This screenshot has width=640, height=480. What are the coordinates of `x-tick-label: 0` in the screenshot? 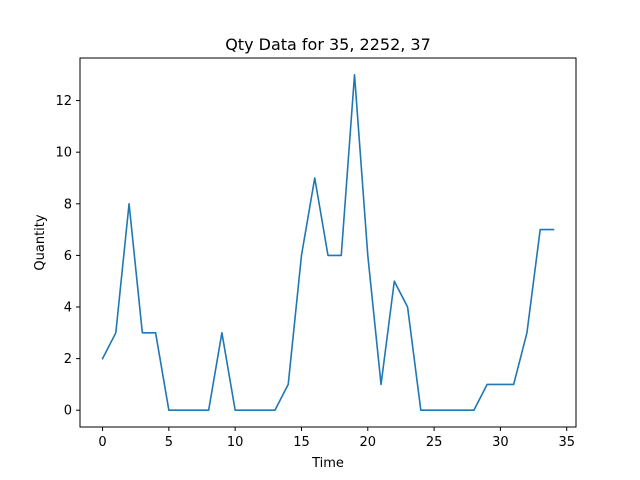 It's located at (102, 442).